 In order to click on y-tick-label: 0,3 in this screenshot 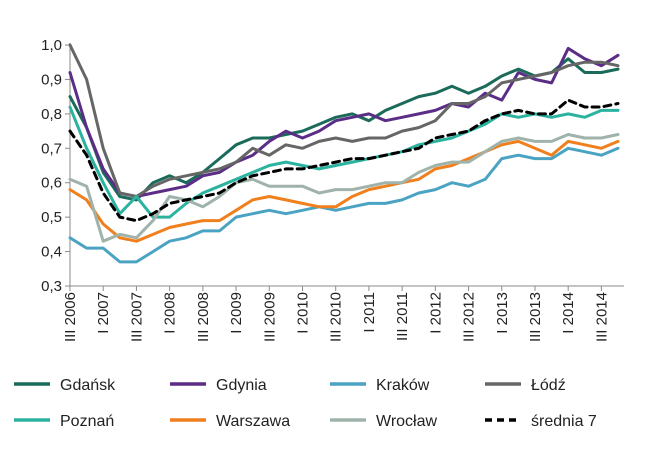, I will do `click(51, 286)`.